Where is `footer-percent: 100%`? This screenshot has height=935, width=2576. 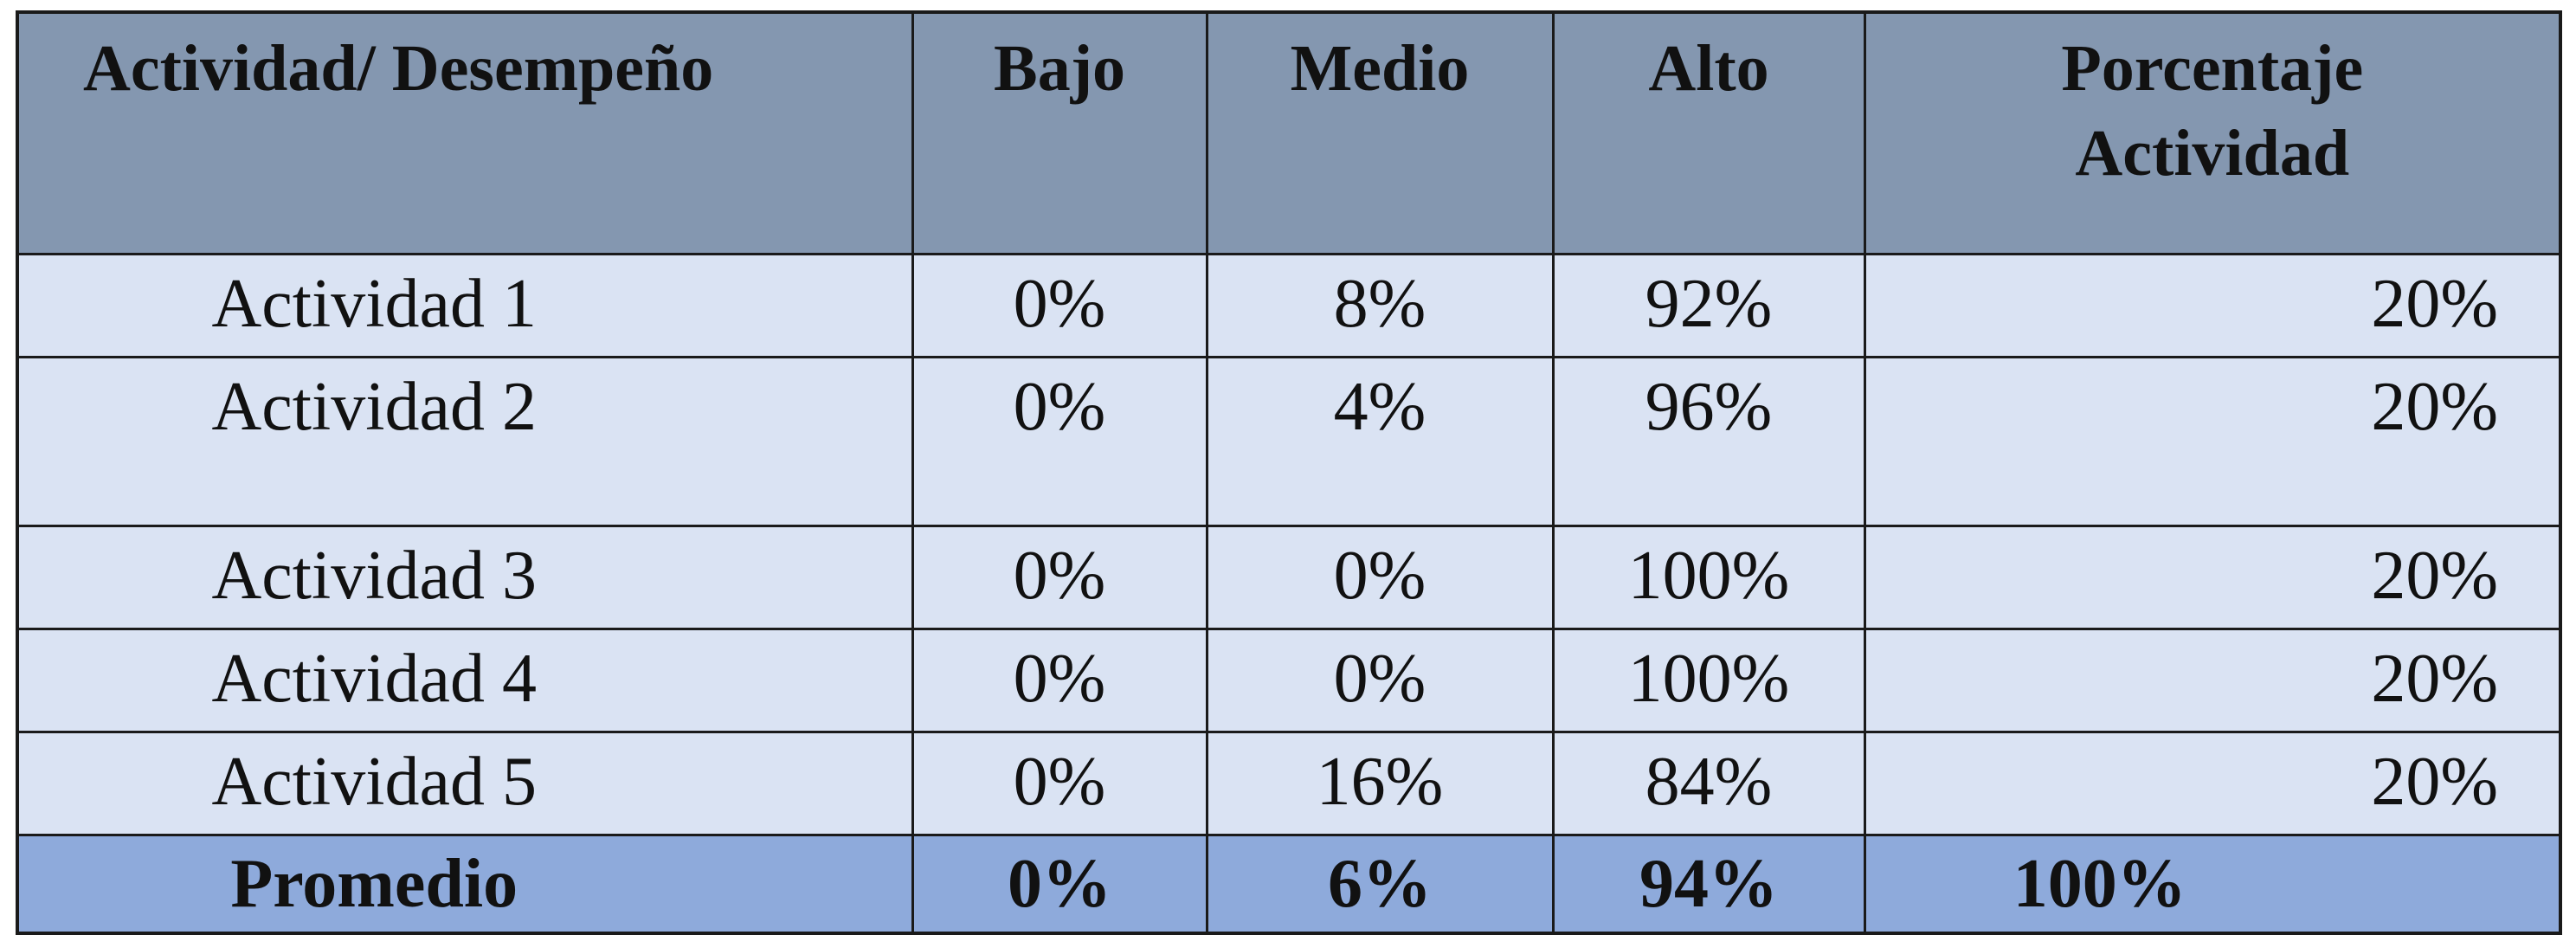 footer-percent: 100% is located at coordinates (2212, 884).